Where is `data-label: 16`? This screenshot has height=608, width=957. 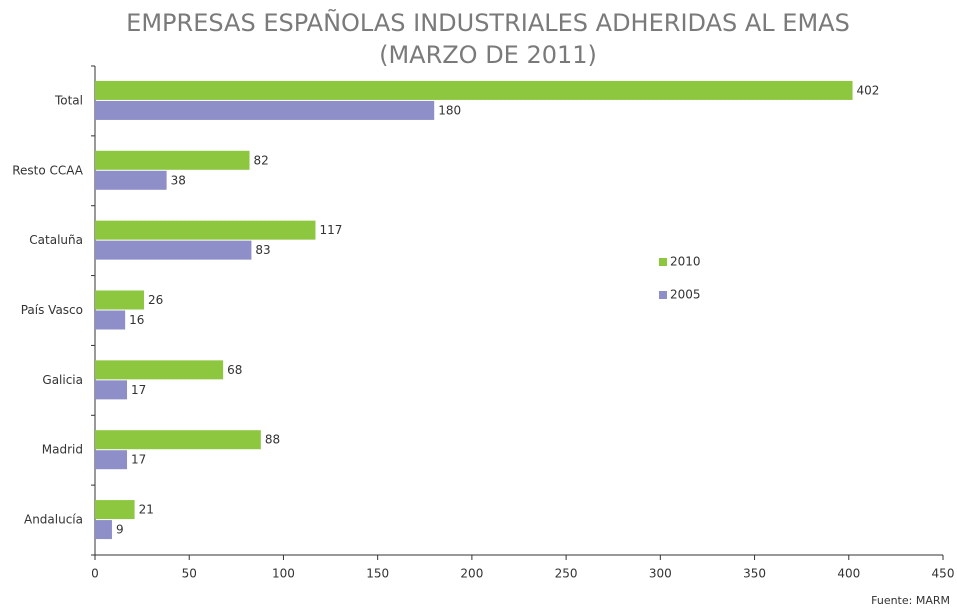
data-label: 16 is located at coordinates (136, 320).